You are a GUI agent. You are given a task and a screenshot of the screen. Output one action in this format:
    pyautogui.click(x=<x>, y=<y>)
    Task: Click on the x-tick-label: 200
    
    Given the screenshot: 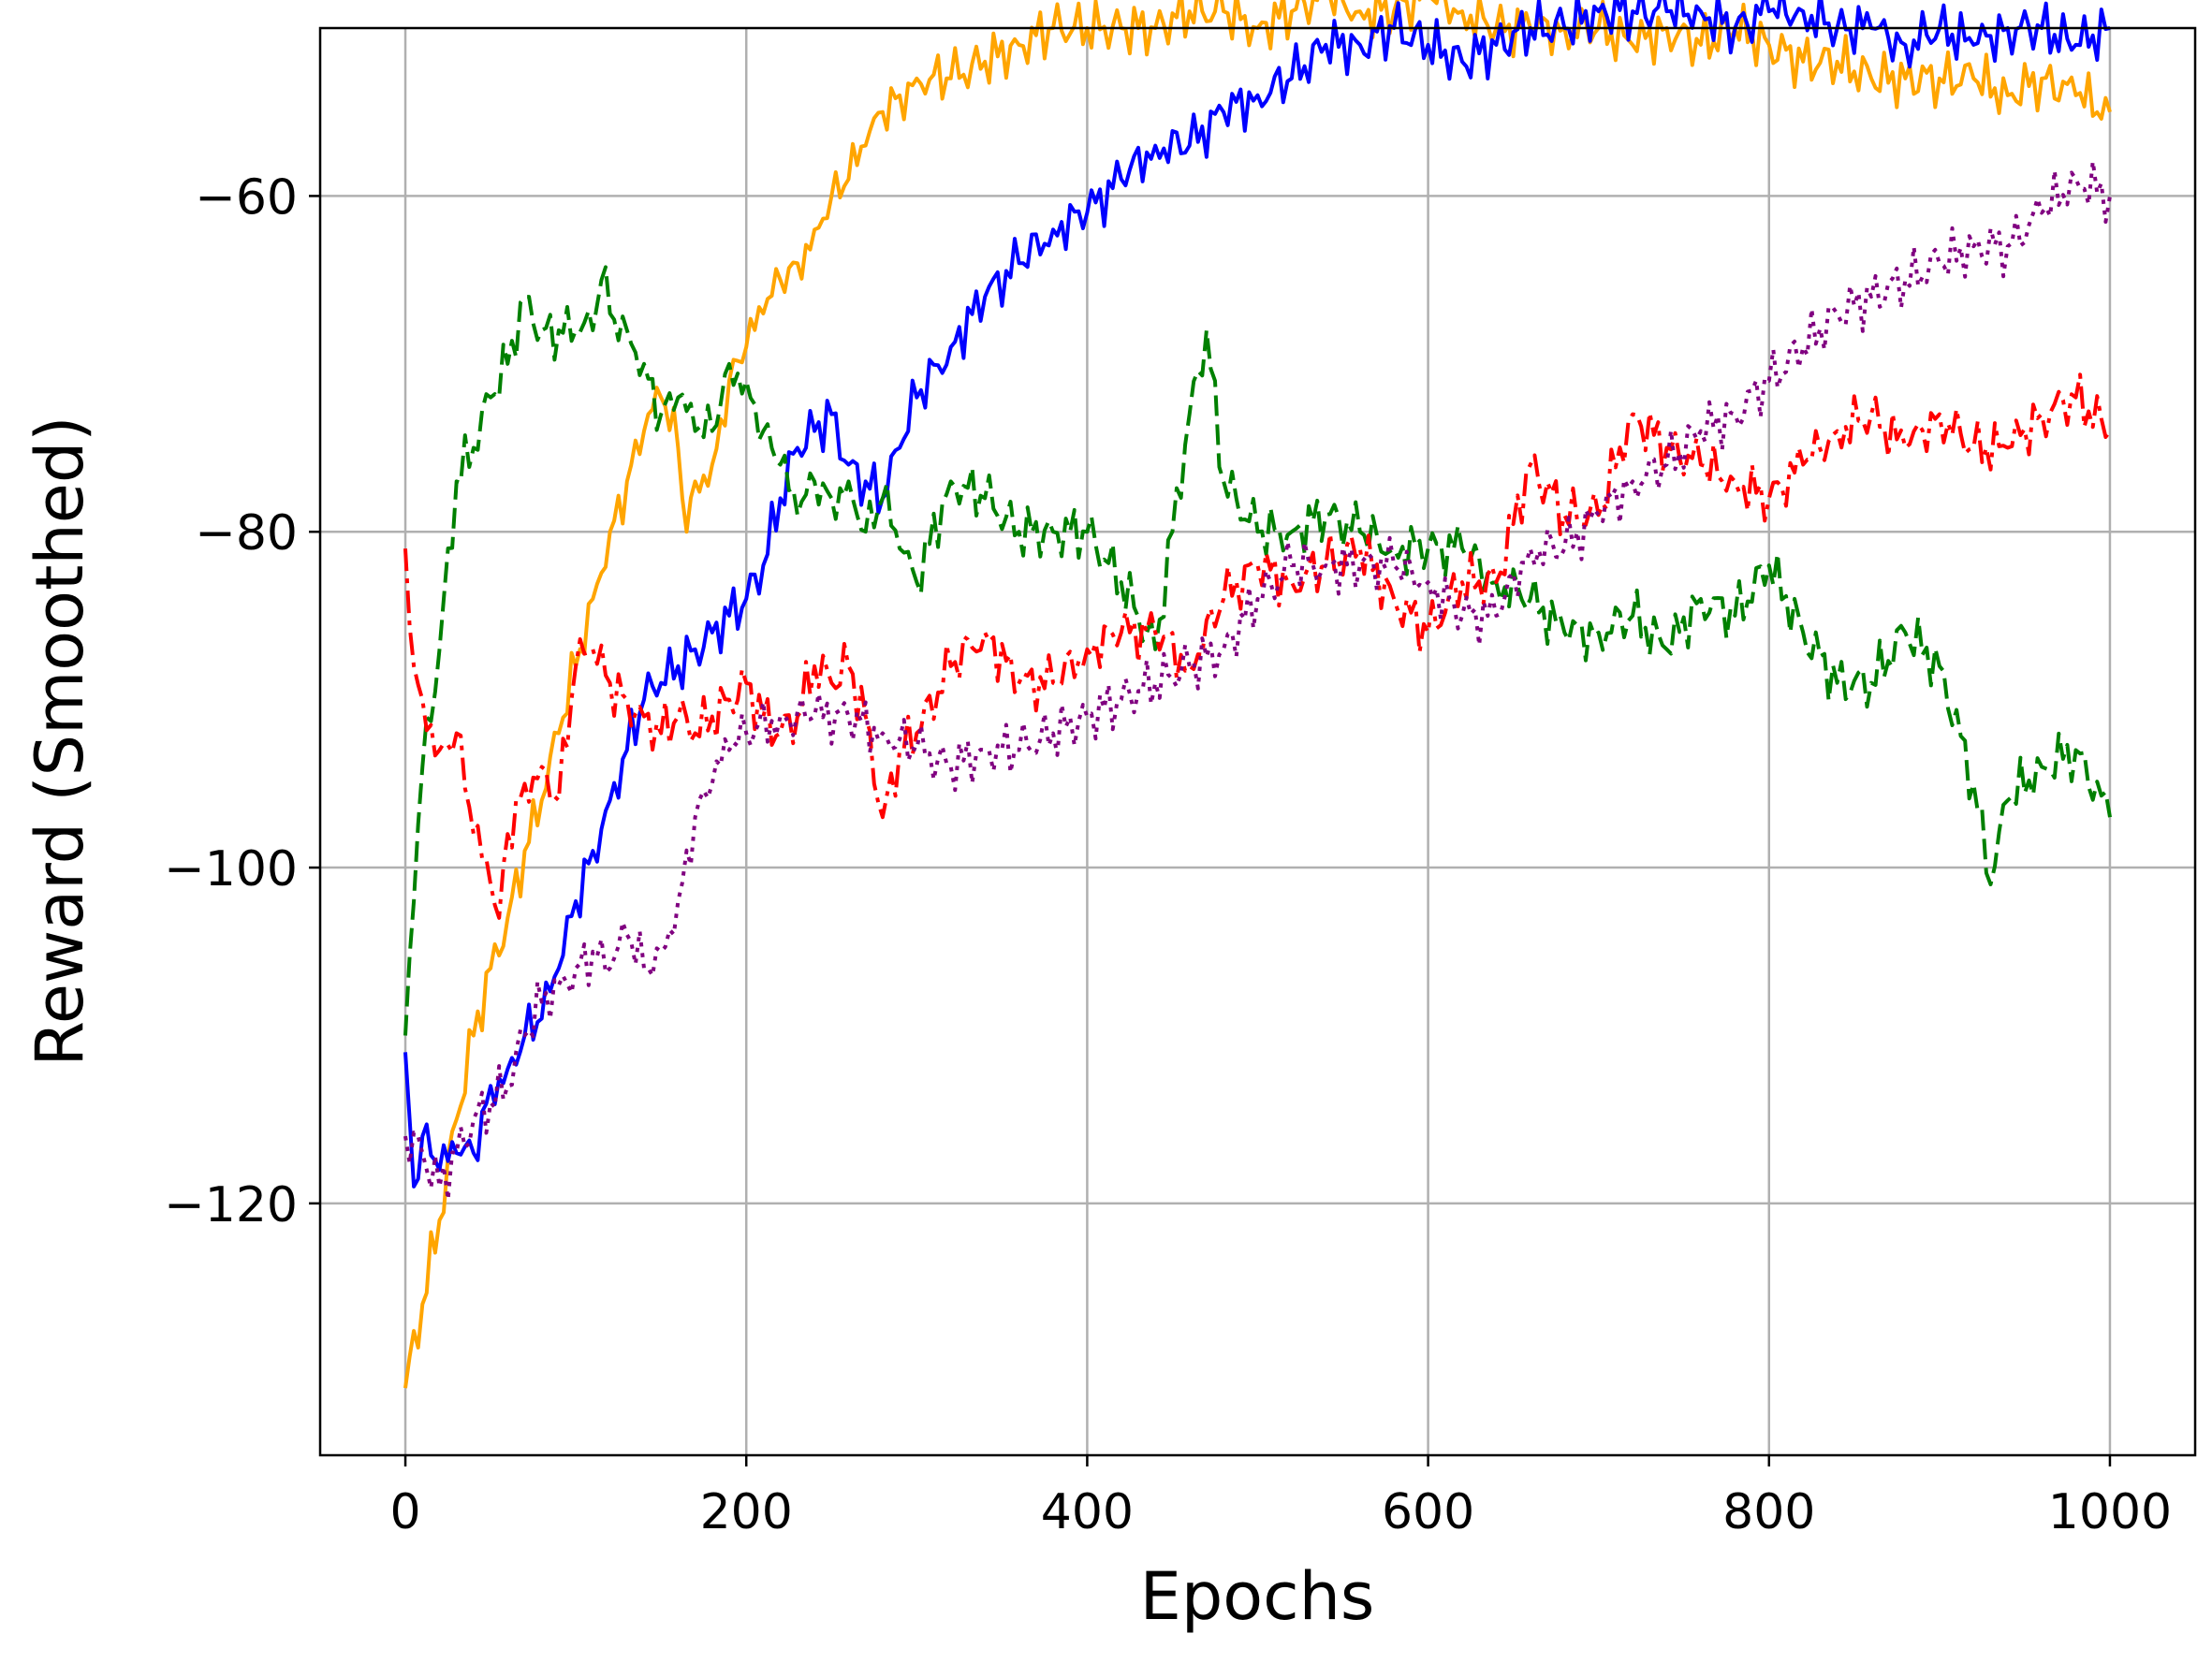 What is the action you would take?
    pyautogui.click(x=746, y=1512)
    